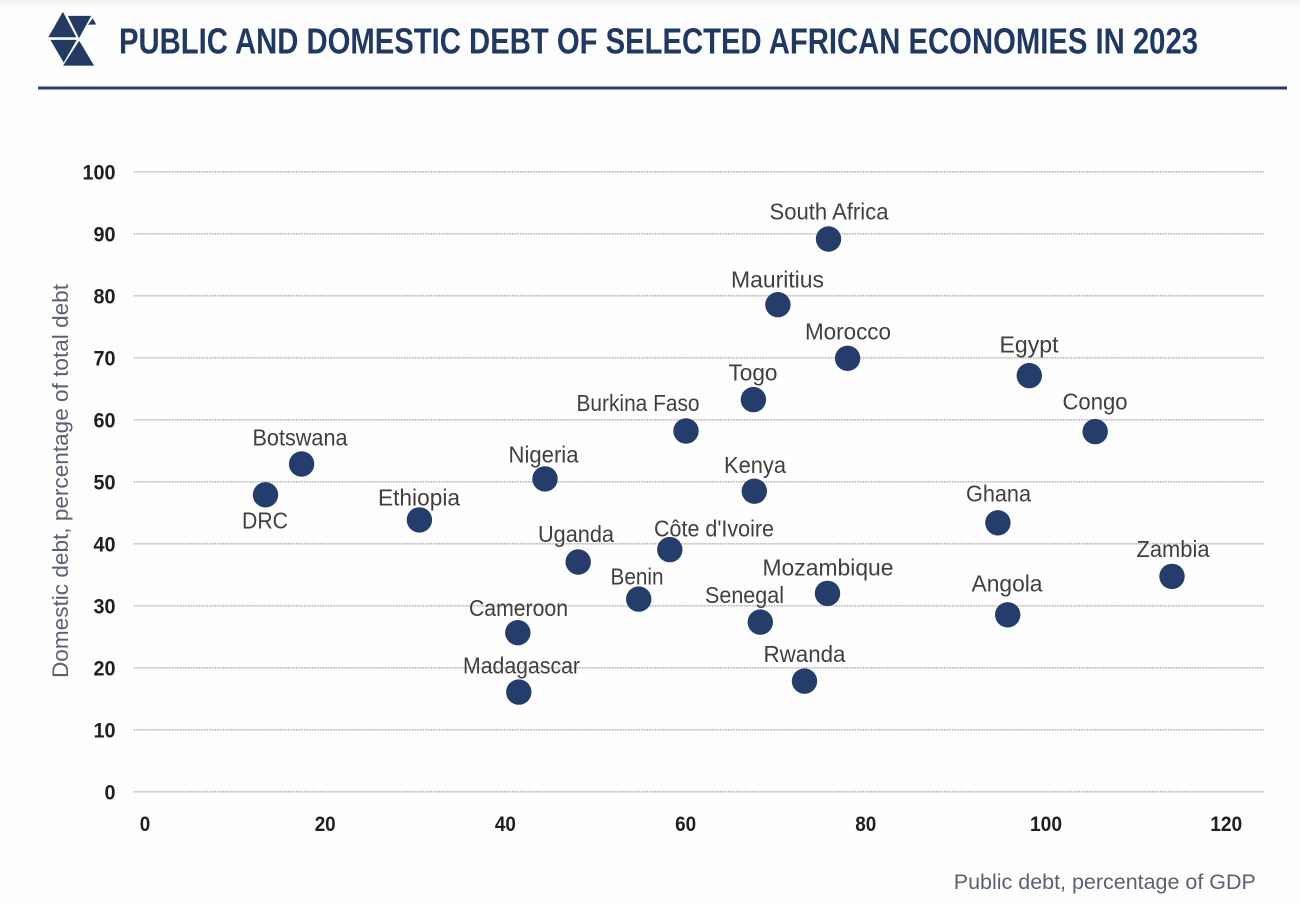  I want to click on svg-text: Madagascar, so click(521, 666).